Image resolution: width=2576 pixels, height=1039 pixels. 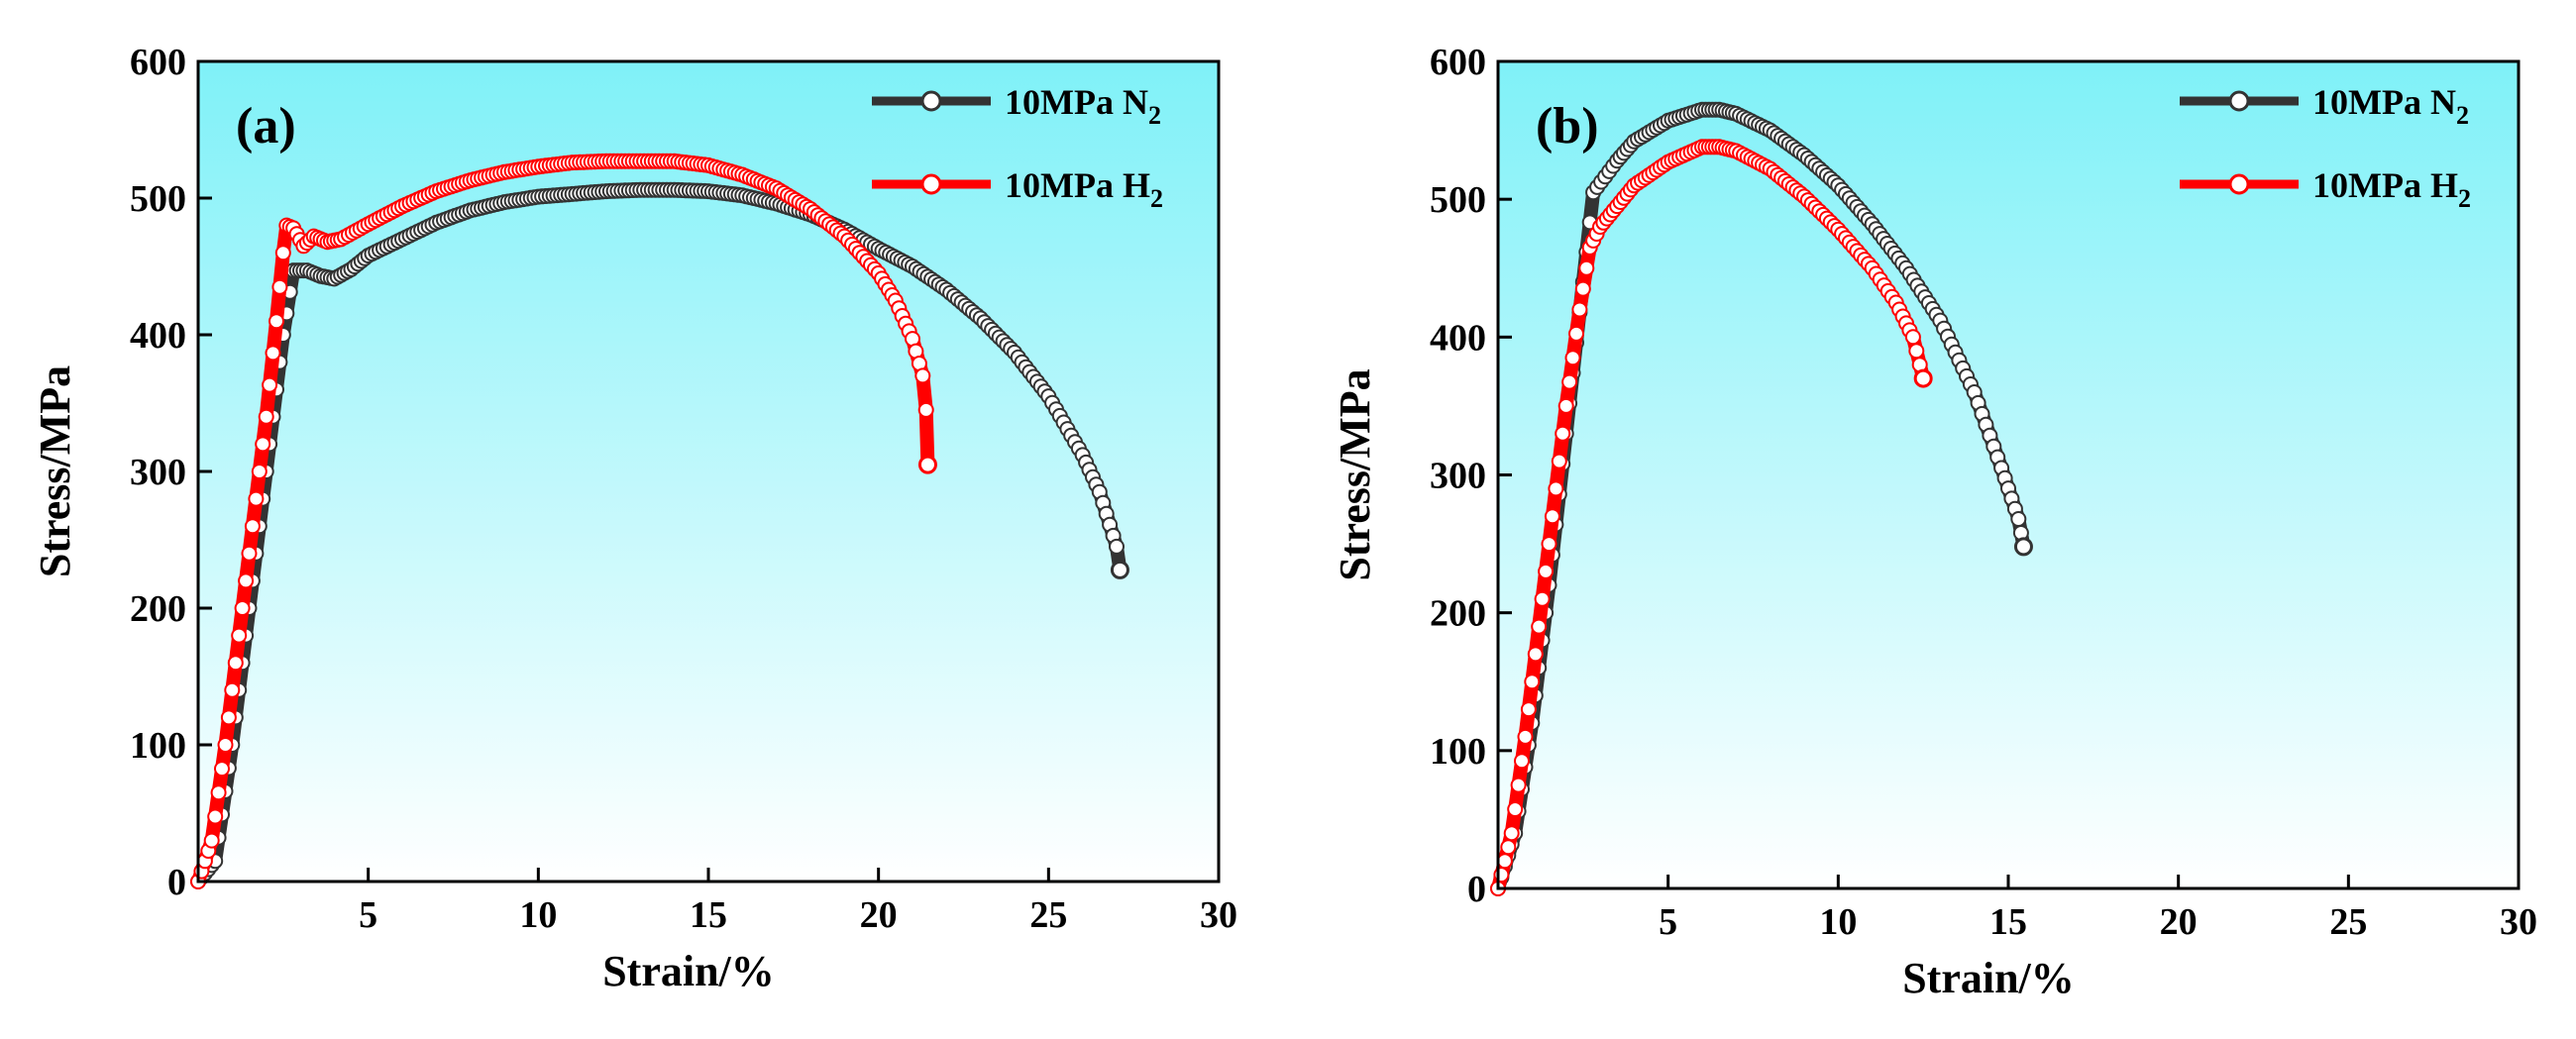 I want to click on legend-label: 10MPa H2, so click(x=2391, y=189).